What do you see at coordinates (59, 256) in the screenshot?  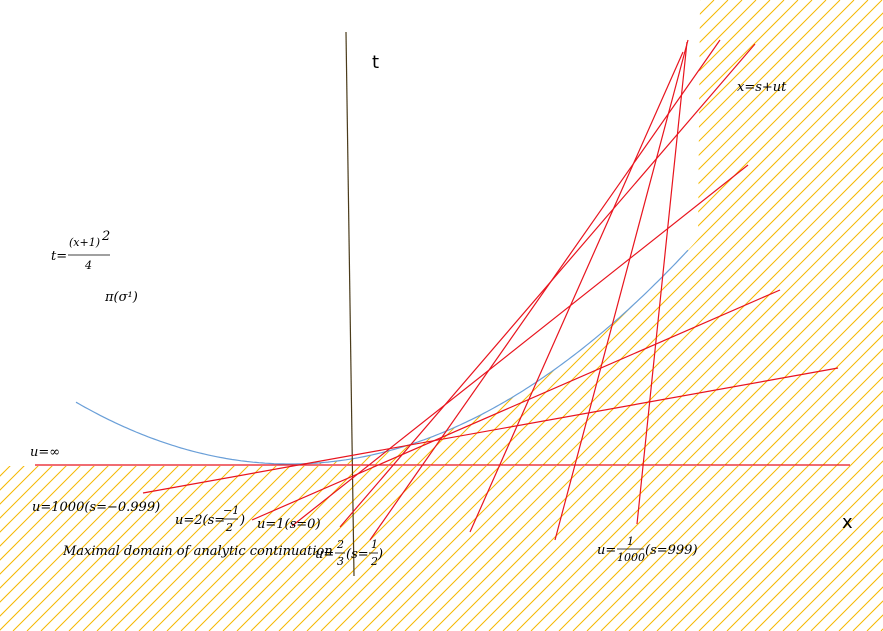 I see `equation-lhs: t=` at bounding box center [59, 256].